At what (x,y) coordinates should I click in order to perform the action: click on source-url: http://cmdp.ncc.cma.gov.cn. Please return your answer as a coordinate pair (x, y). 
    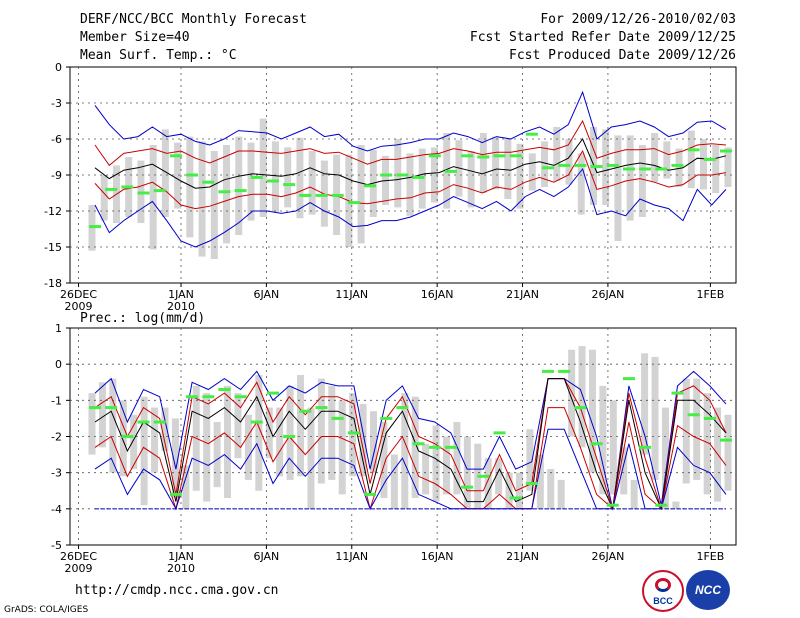
    Looking at the image, I should click on (177, 590).